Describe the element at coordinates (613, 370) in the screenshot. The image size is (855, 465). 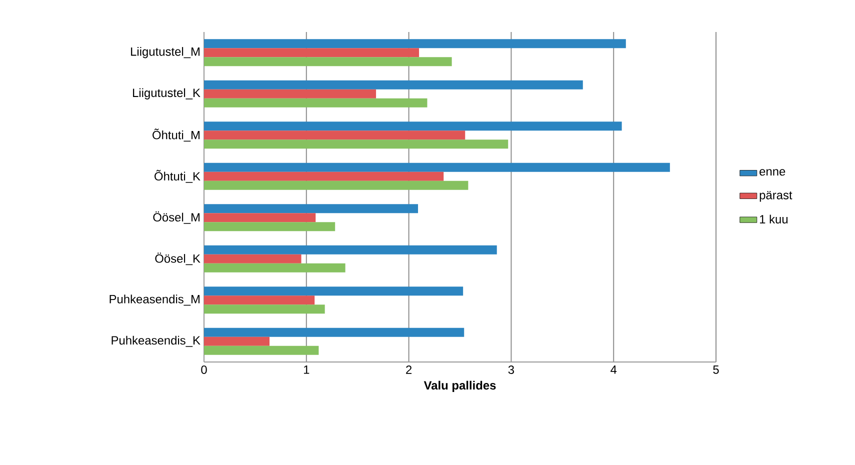
I see `x-tick-label: 4` at that location.